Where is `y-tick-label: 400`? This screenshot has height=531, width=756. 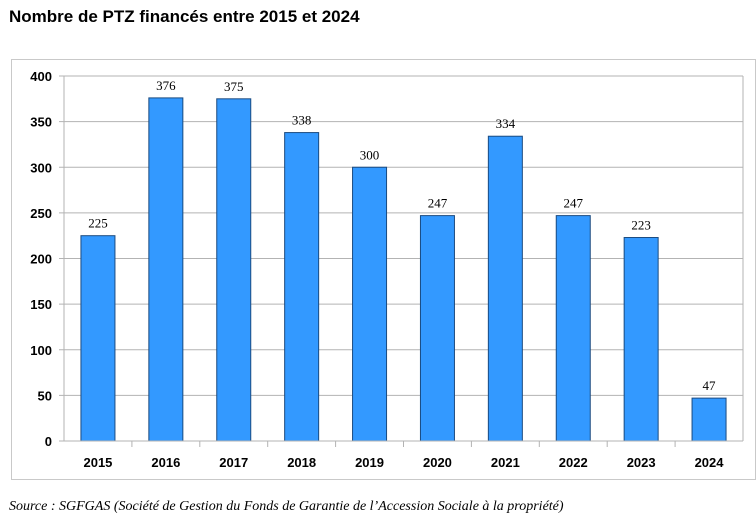
y-tick-label: 400 is located at coordinates (41, 76).